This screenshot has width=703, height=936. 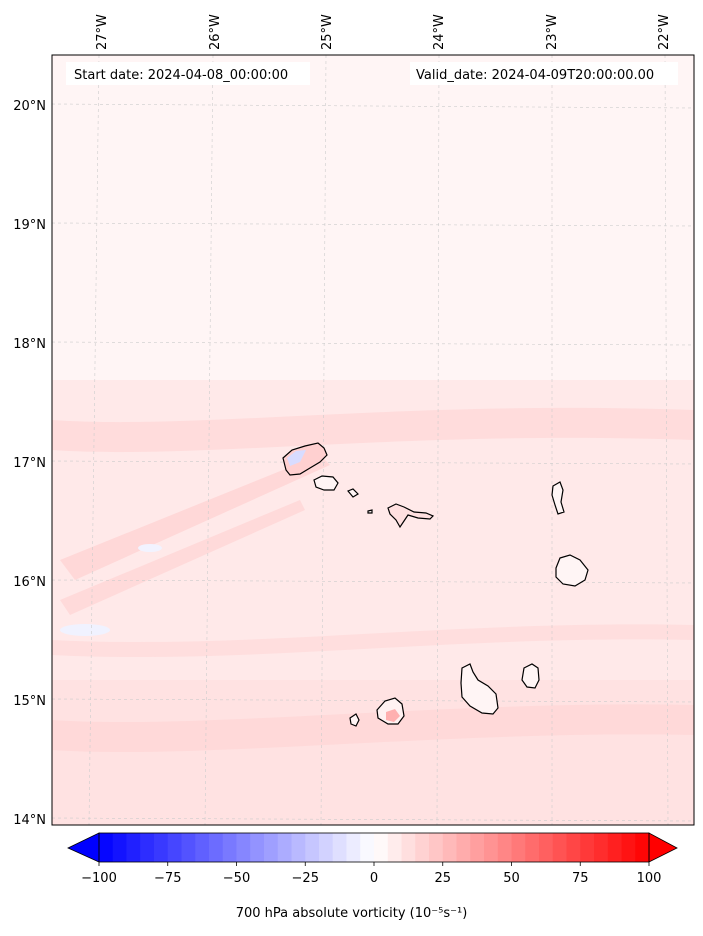 I want to click on meridian-25w, so click(x=323, y=440).